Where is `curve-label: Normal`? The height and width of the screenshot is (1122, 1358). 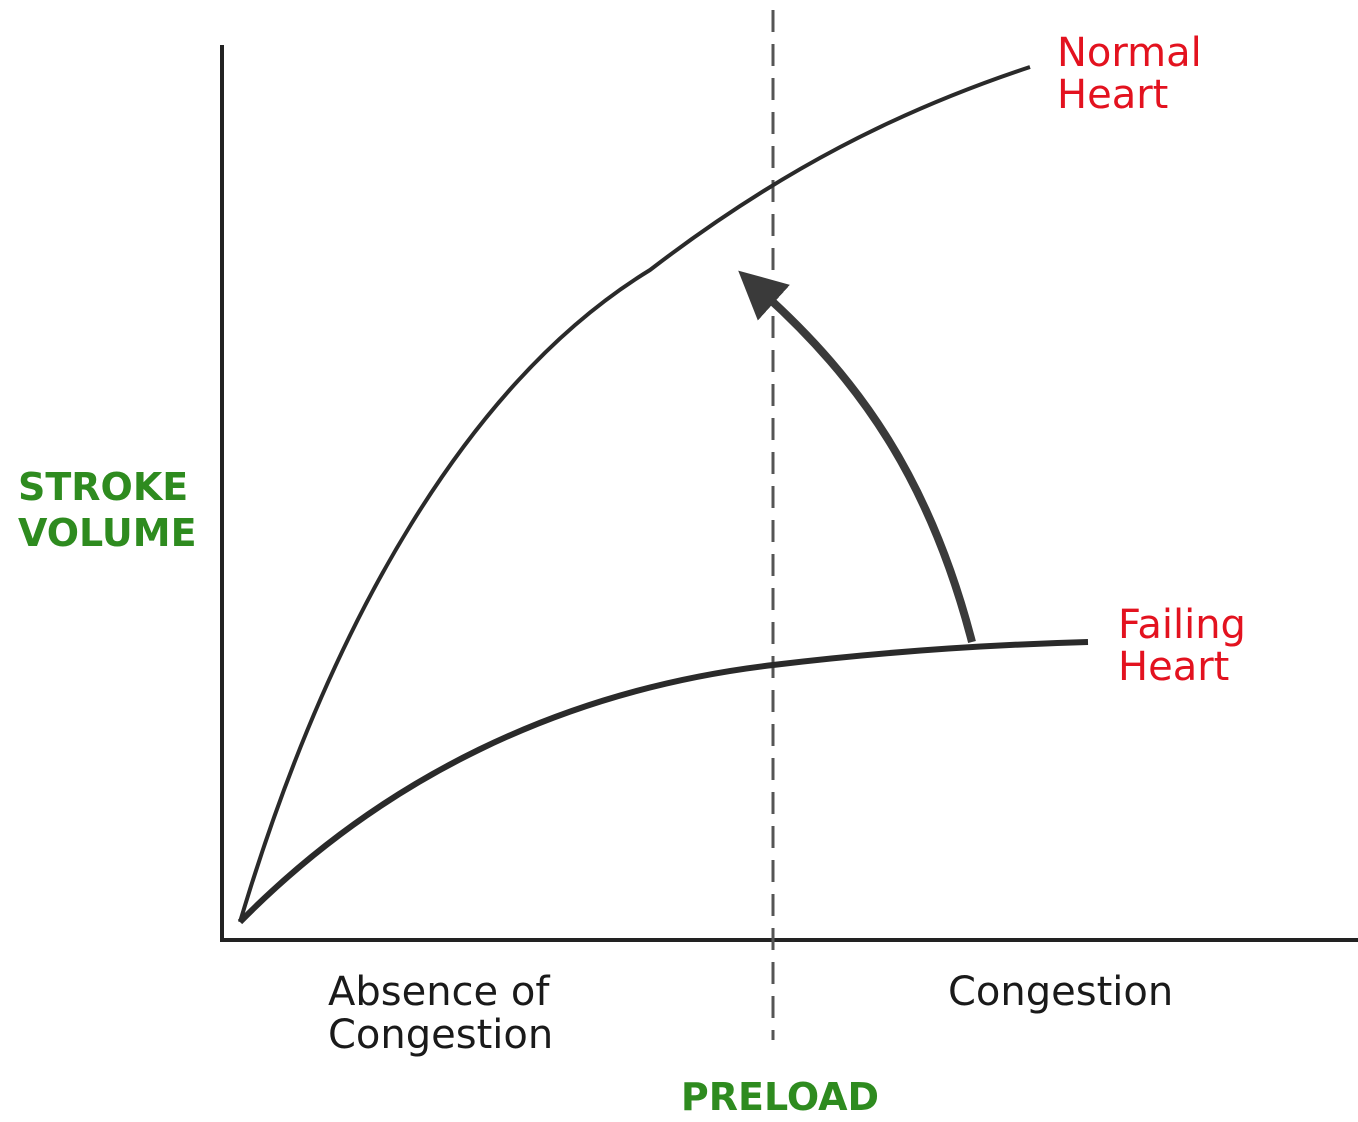
curve-label: Normal is located at coordinates (1129, 53).